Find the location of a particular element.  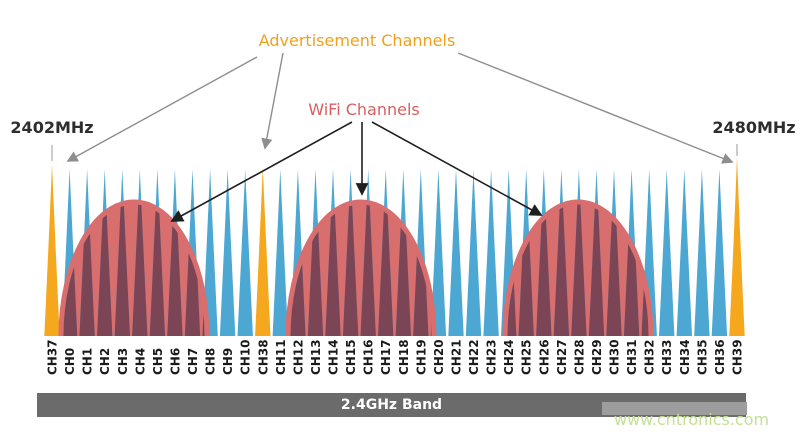

channel-label-ch5: CH5 is located at coordinates (158, 361).